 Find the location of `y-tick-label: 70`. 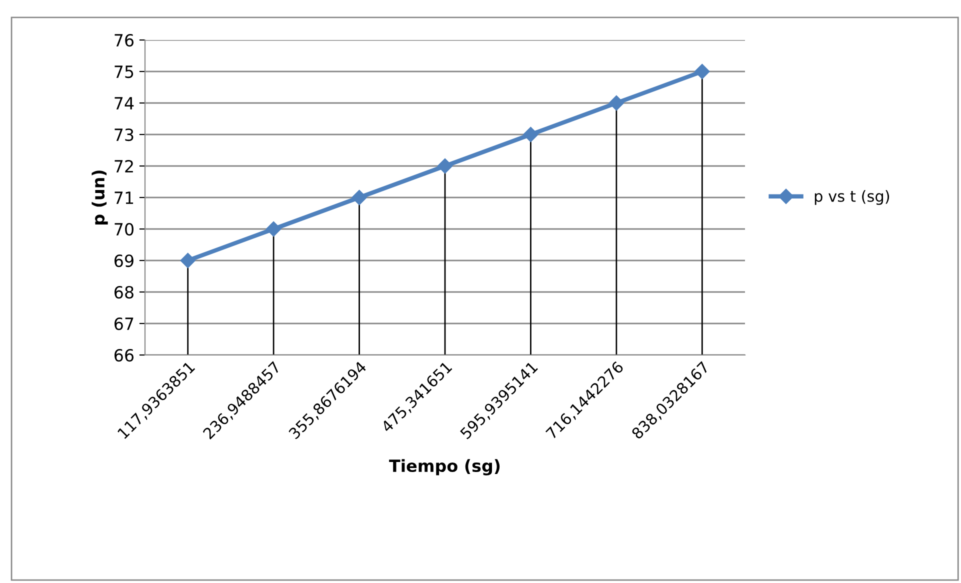

y-tick-label: 70 is located at coordinates (124, 229).